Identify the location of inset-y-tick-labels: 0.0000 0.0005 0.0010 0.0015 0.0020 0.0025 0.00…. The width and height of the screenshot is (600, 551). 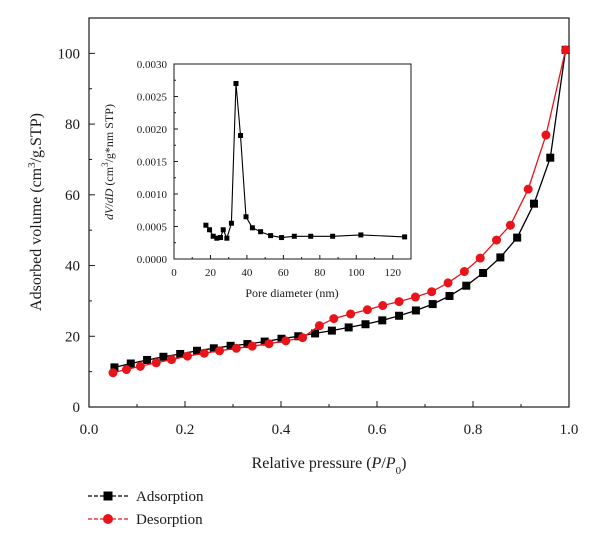
(152, 162).